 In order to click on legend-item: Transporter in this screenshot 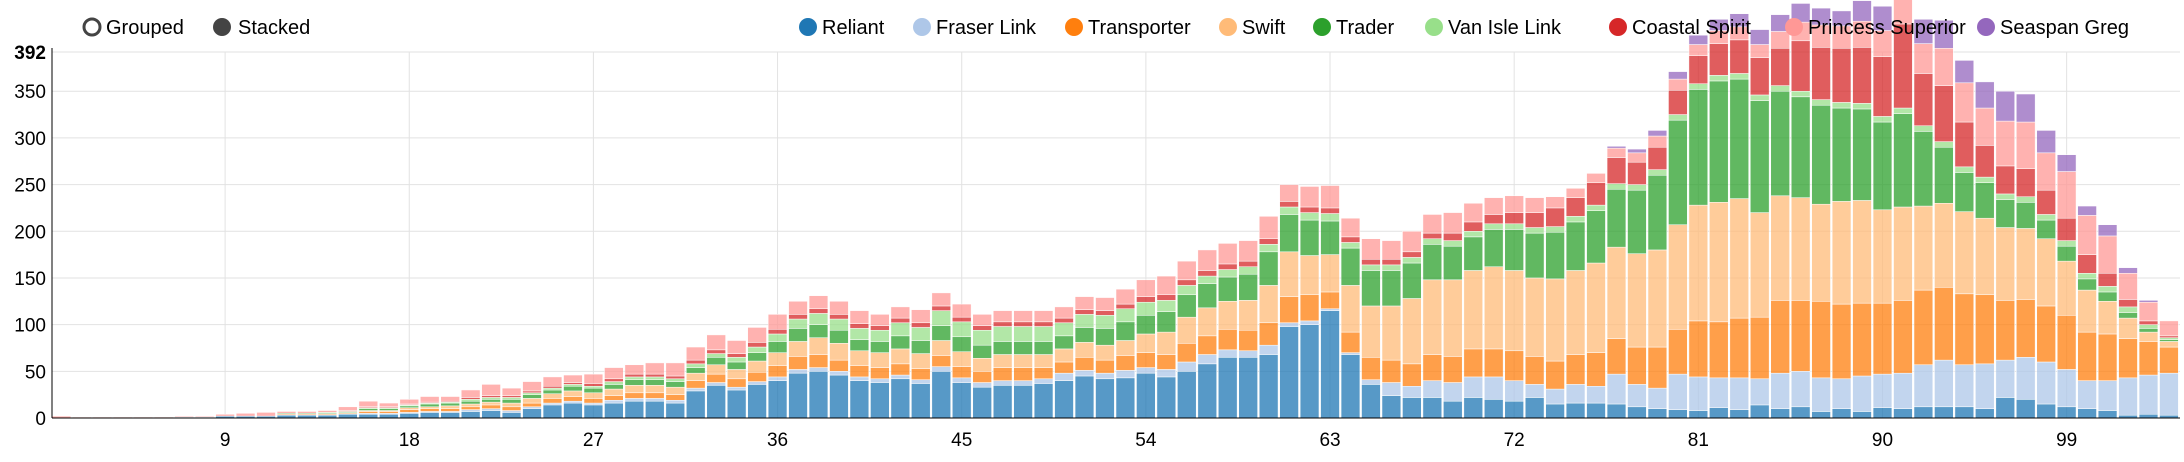, I will do `click(1128, 28)`.